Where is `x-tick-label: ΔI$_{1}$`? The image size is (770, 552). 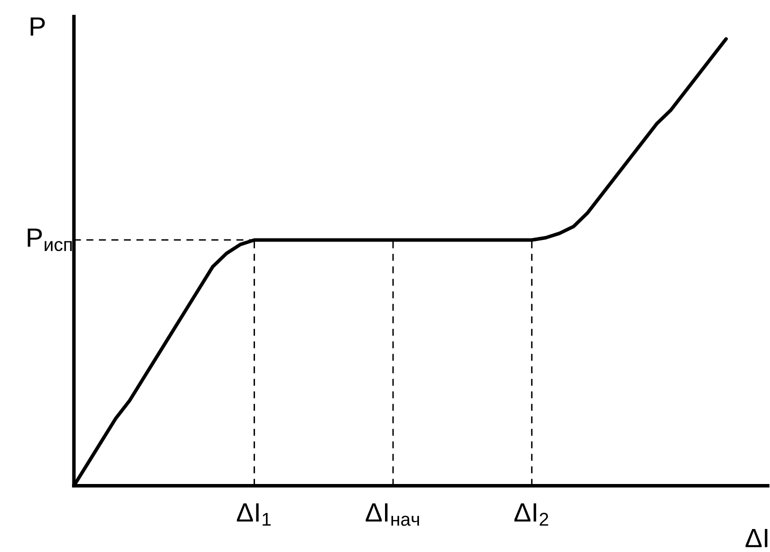
x-tick-label: ΔI$_{1}$ is located at coordinates (253, 514).